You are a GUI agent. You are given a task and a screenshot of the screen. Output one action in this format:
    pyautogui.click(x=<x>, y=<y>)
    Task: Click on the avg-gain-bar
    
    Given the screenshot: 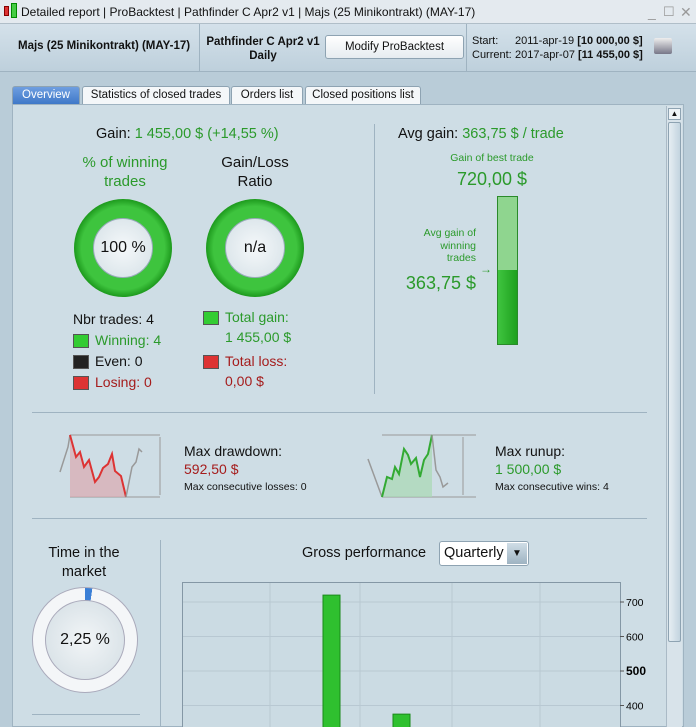 What is the action you would take?
    pyautogui.click(x=507, y=270)
    